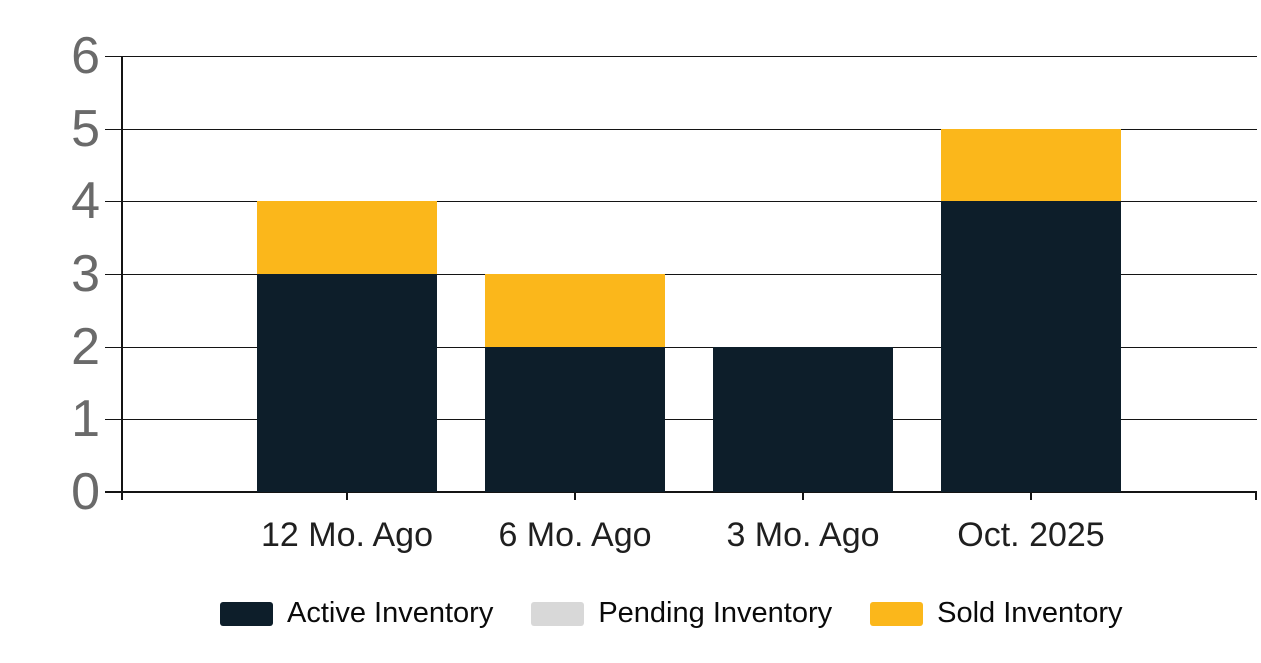 Image resolution: width=1261 pixels, height=663 pixels. I want to click on x-axis-category-label: Oct. 2025, so click(1031, 535).